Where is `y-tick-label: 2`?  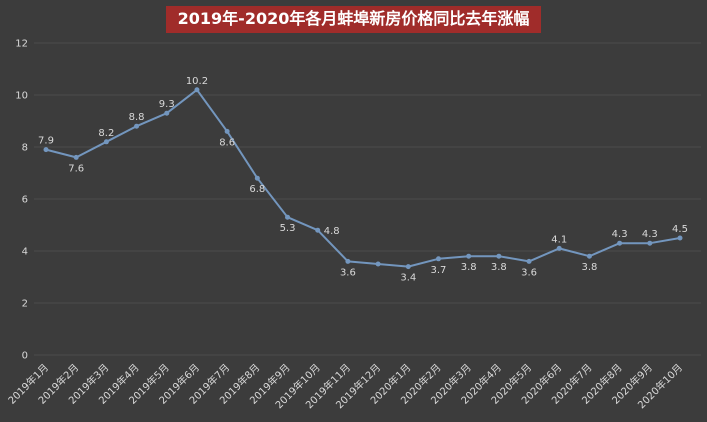 y-tick-label: 2 is located at coordinates (25, 304).